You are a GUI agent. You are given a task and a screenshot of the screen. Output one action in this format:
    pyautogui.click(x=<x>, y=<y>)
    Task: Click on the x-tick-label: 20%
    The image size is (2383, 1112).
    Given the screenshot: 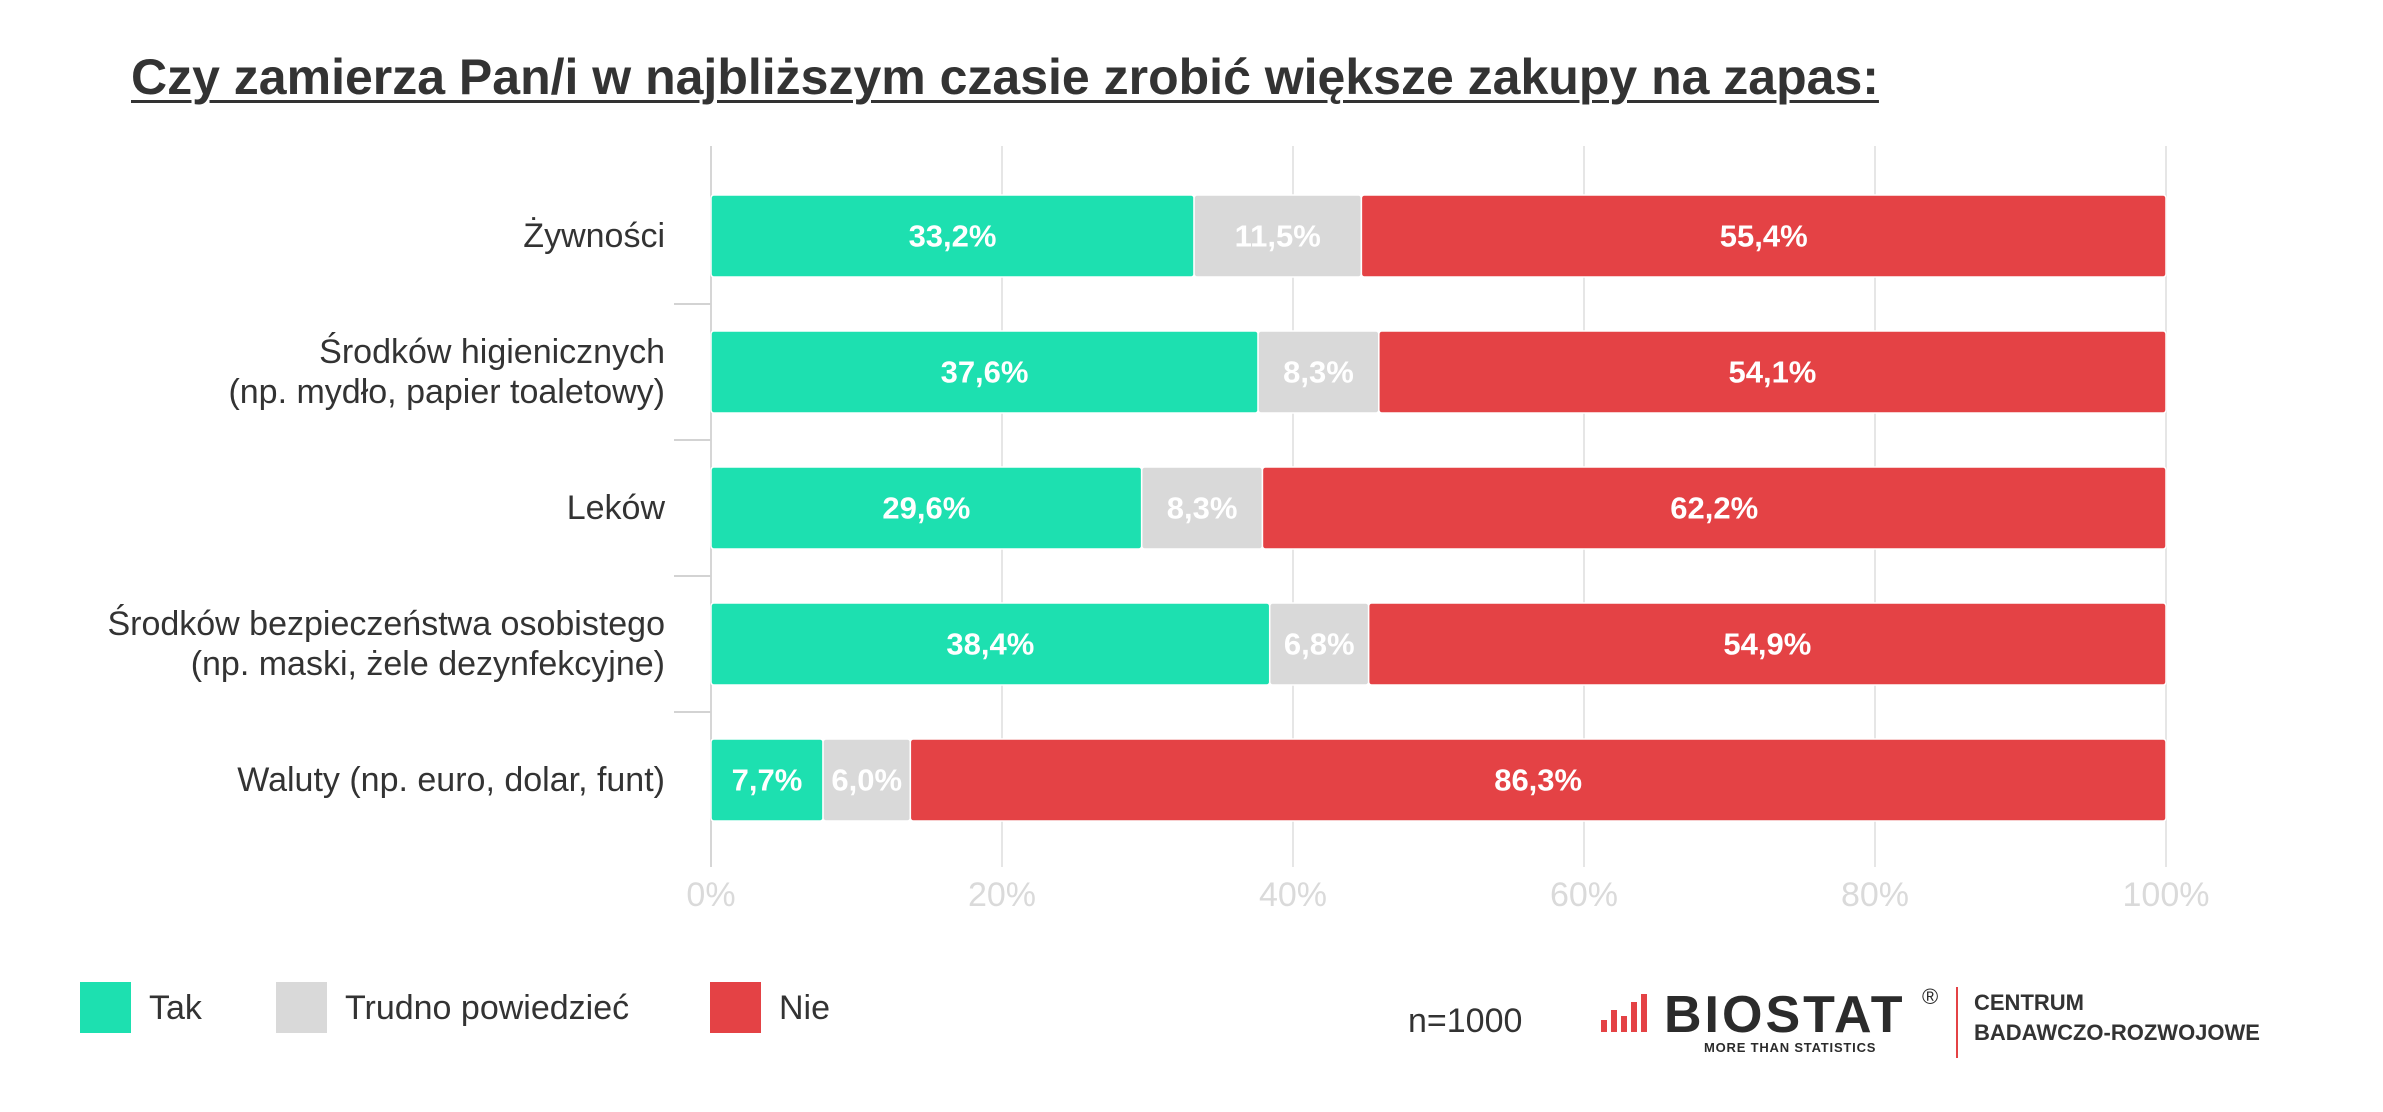 What is the action you would take?
    pyautogui.click(x=1002, y=895)
    